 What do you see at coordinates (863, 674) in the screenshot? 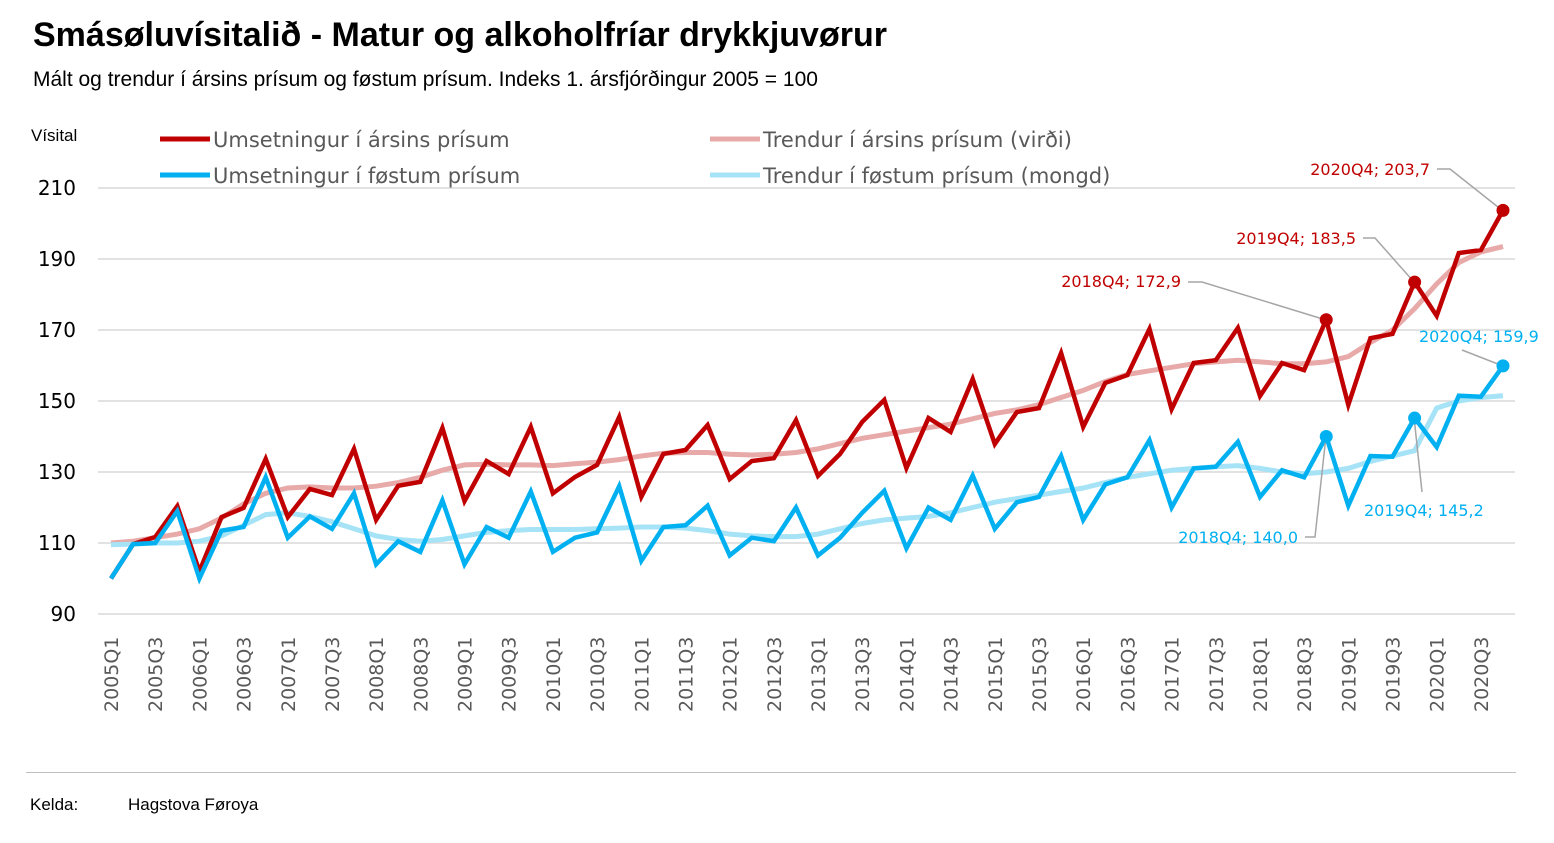
I see `x-tick-label: 2013Q3` at bounding box center [863, 674].